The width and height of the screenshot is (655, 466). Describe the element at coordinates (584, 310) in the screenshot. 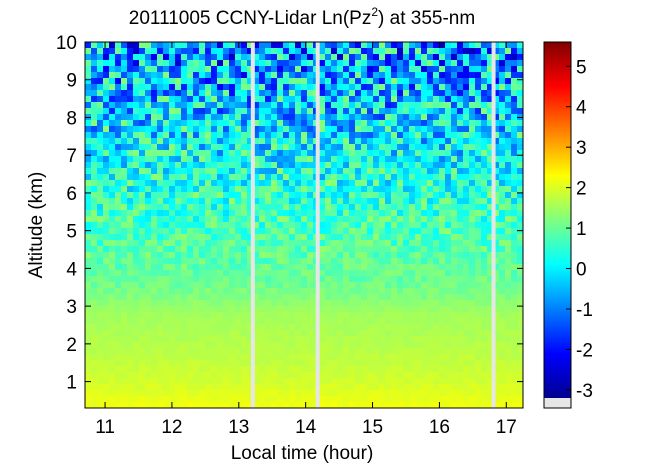

I see `colorbar-tick-label: -1` at that location.